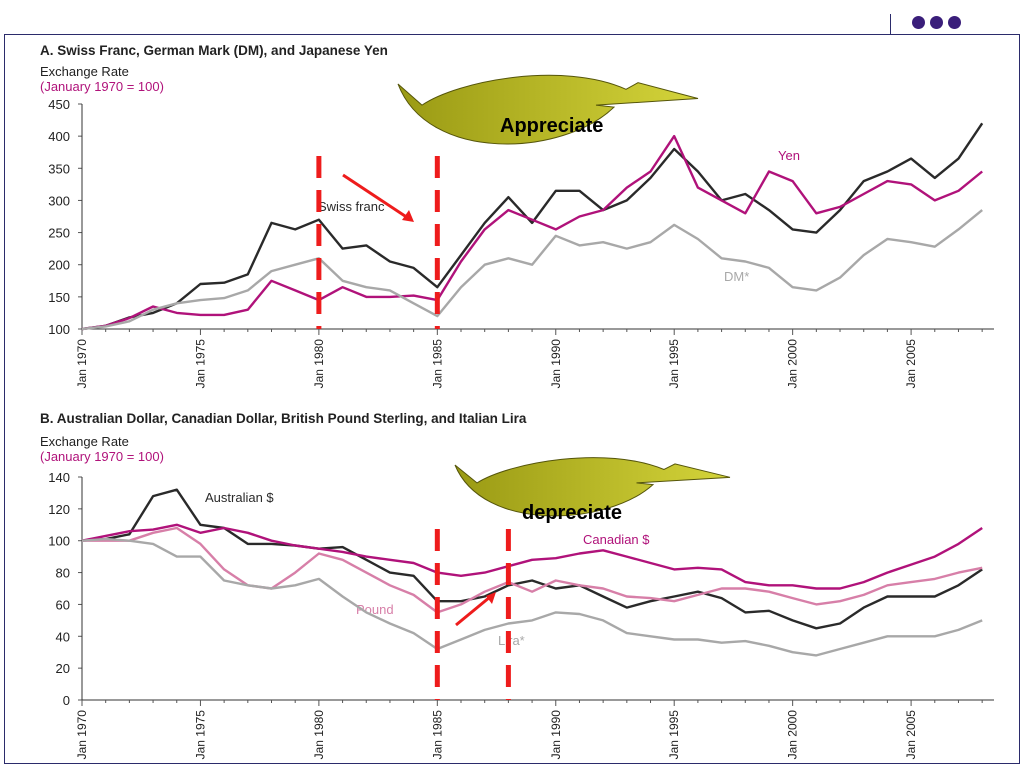  I want to click on series-label: Canadian $, so click(616, 539).